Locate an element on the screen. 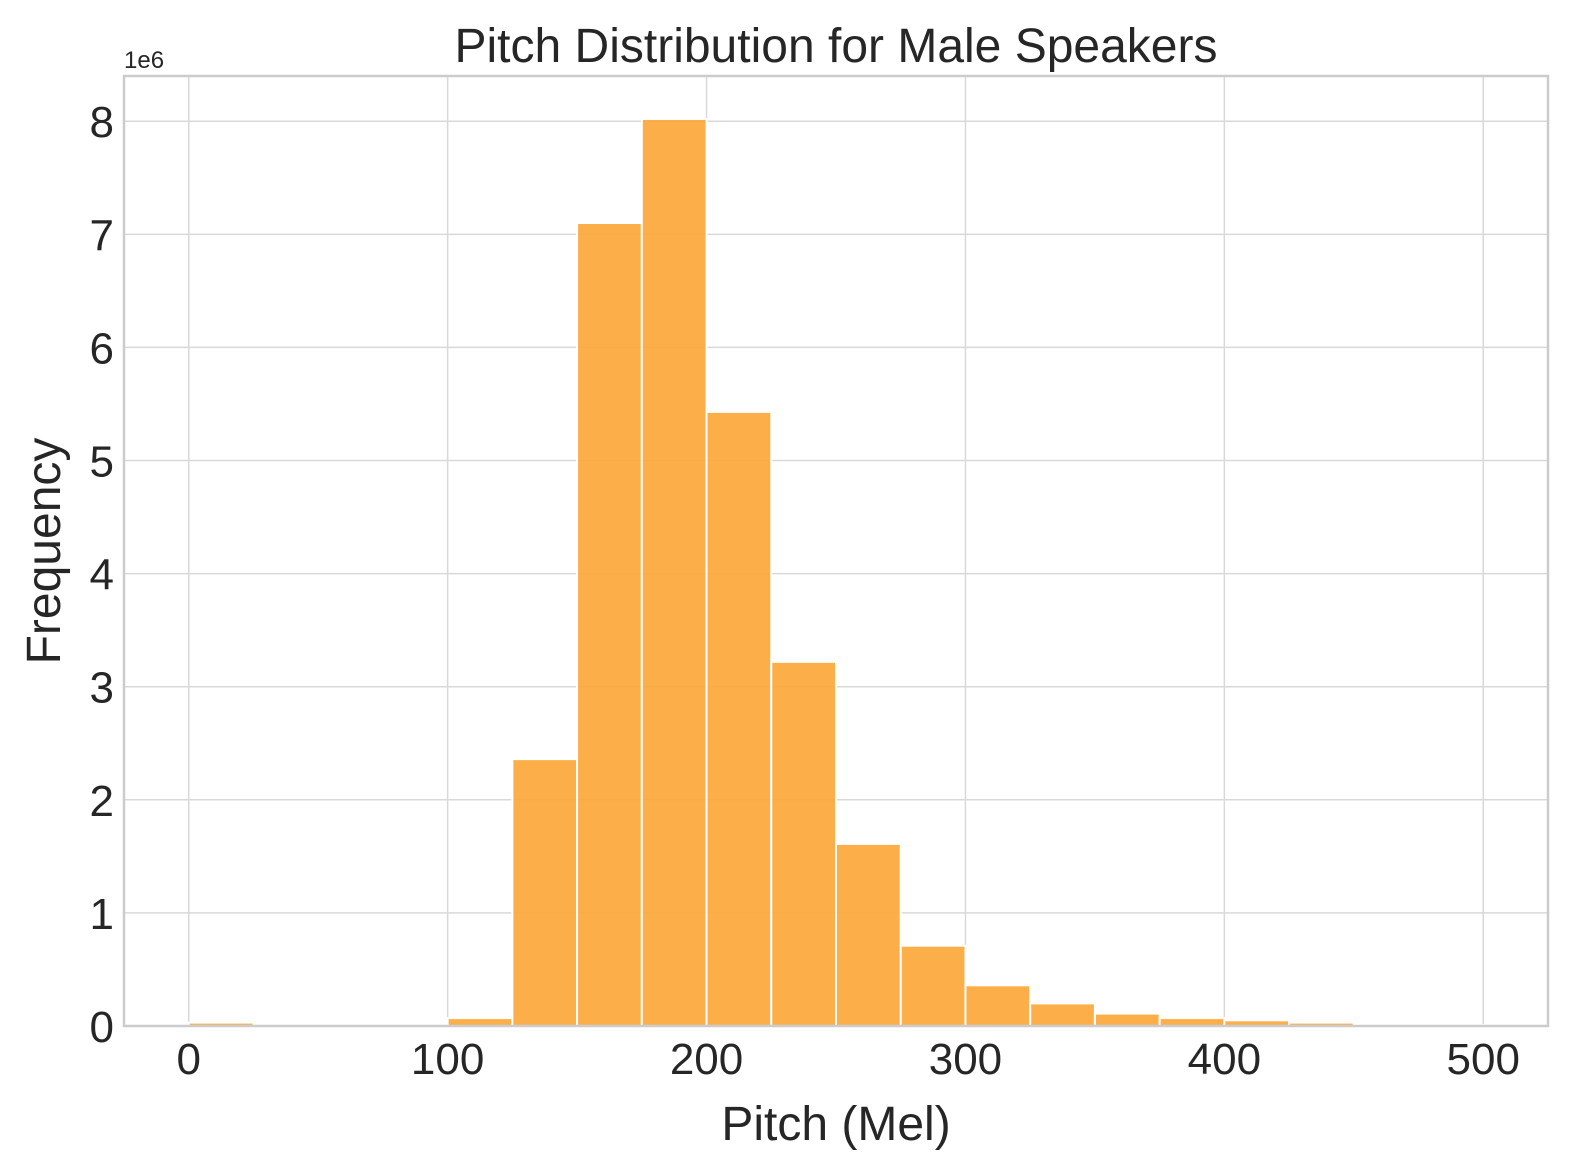 This screenshot has height=1175, width=1578. y-tick-label: 8 is located at coordinates (102, 122).